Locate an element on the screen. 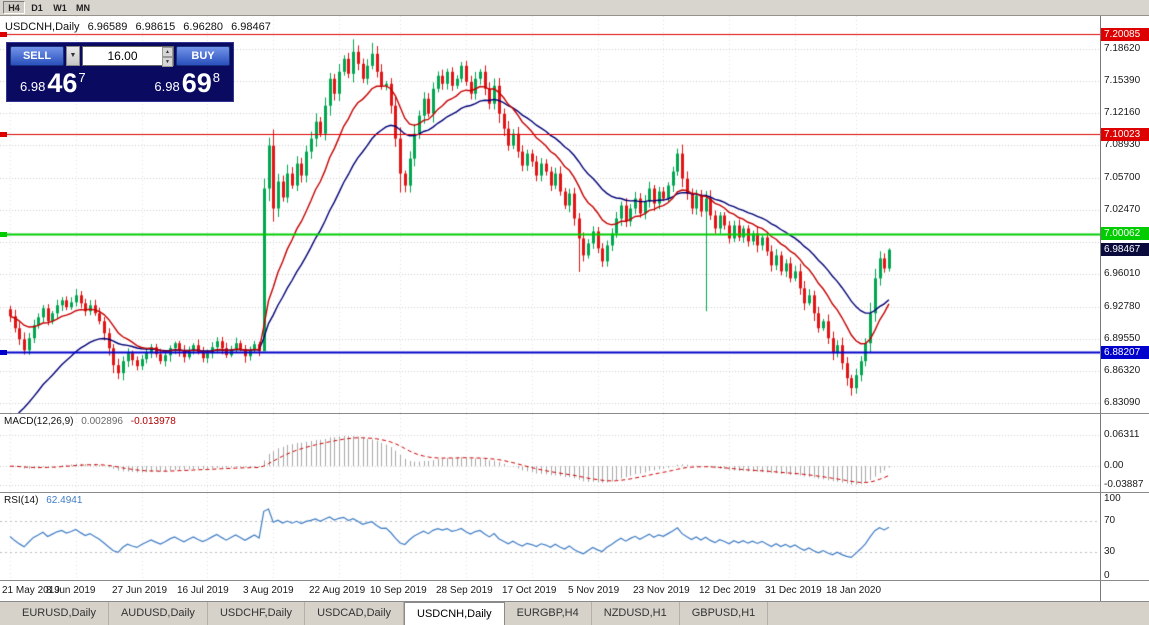 The height and width of the screenshot is (625, 1149). rsi-canvas is located at coordinates (550, 536).